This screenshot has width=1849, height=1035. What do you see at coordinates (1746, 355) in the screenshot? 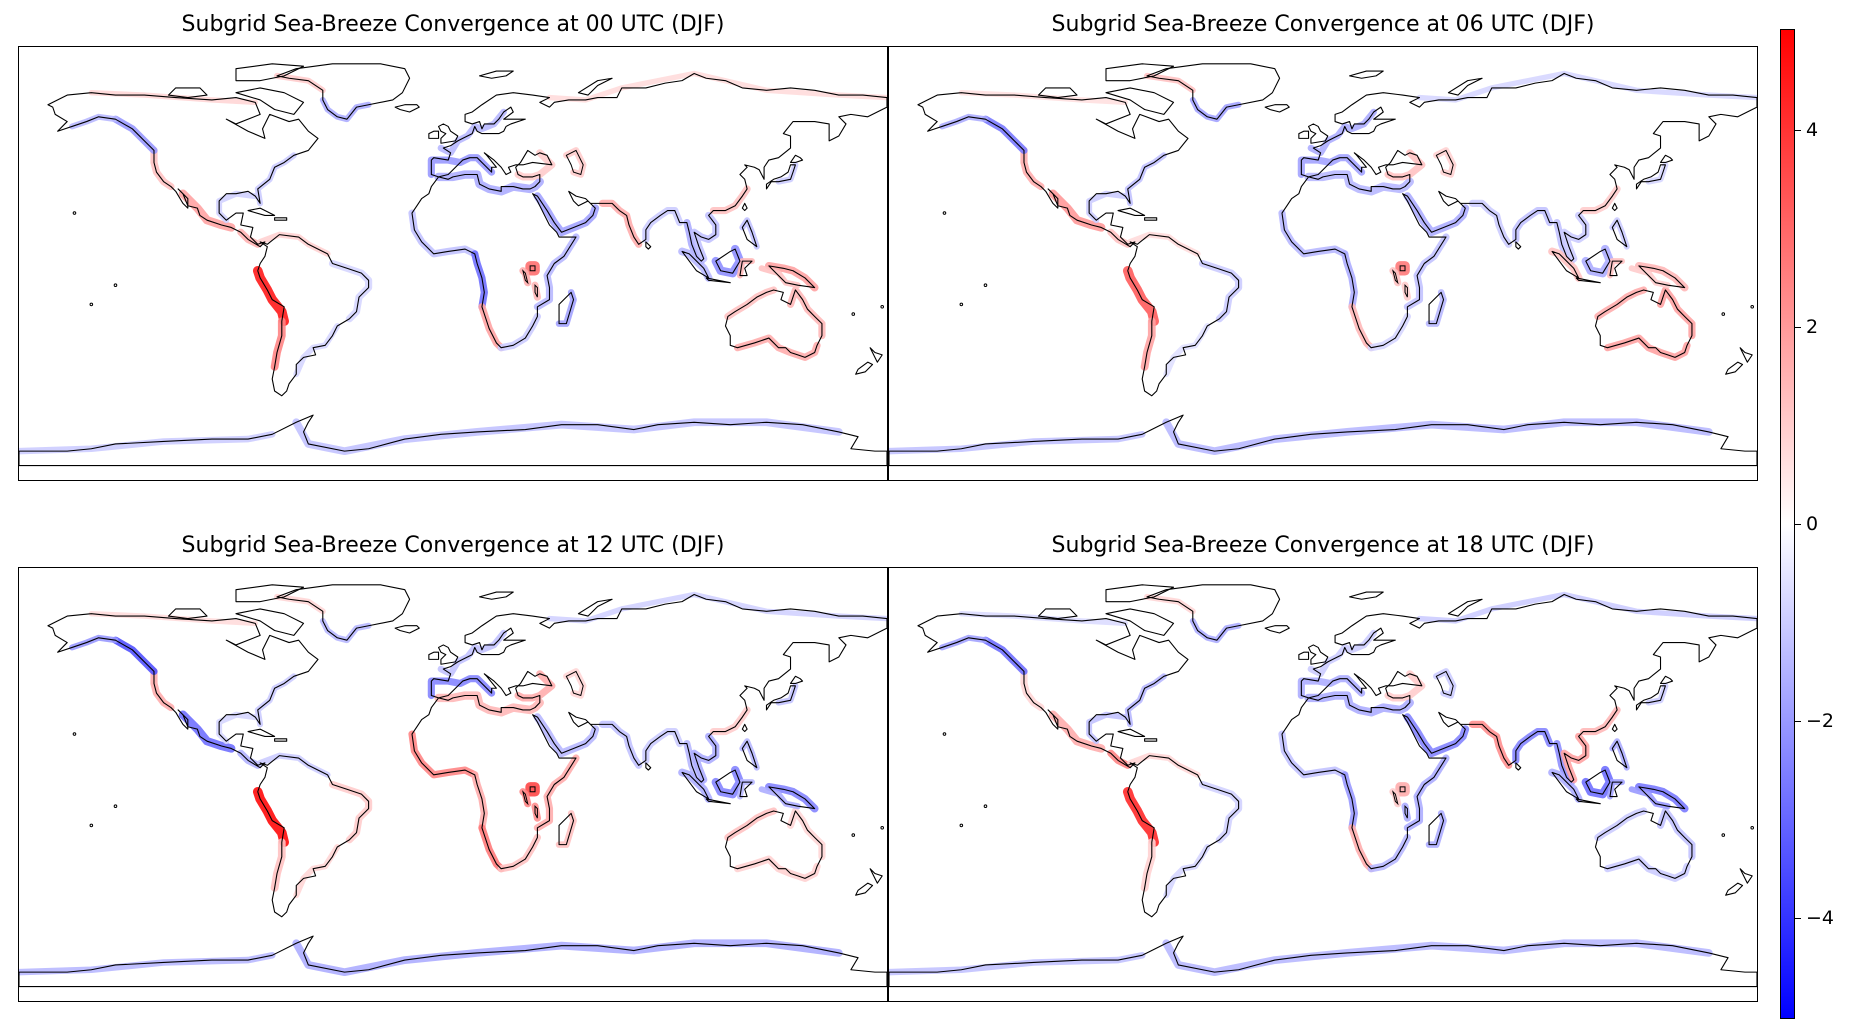
I see `coastline-newZealandN` at bounding box center [1746, 355].